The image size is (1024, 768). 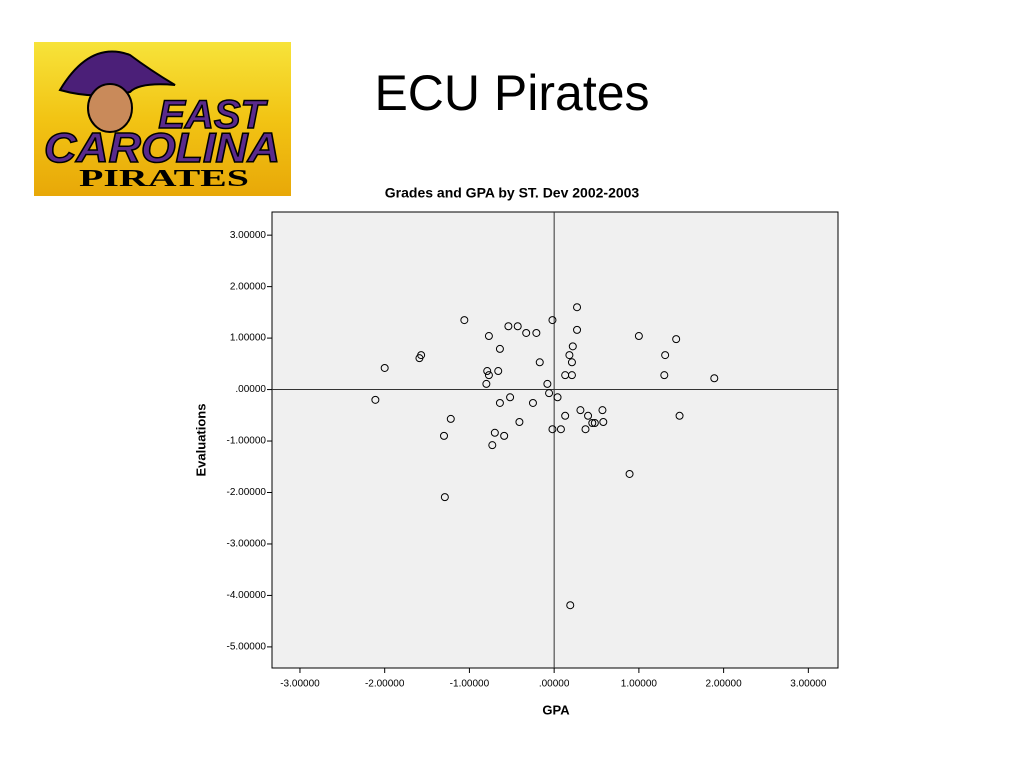 I want to click on y-tick-label: -3.00000, so click(x=247, y=544).